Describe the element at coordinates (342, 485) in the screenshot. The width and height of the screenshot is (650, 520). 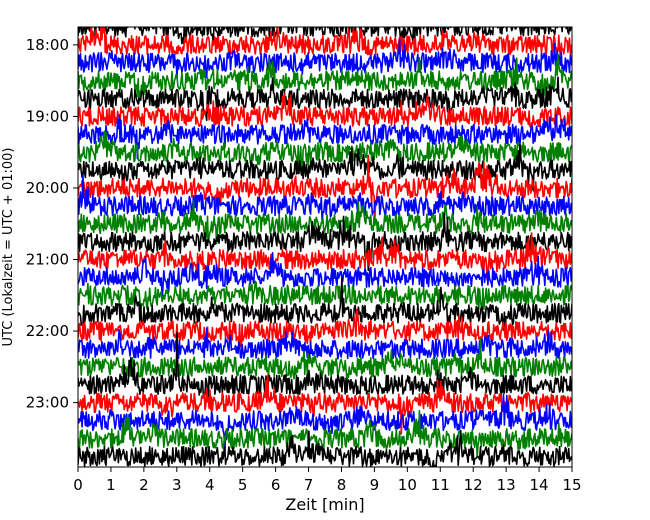
I see `x-tick-label: 8` at that location.